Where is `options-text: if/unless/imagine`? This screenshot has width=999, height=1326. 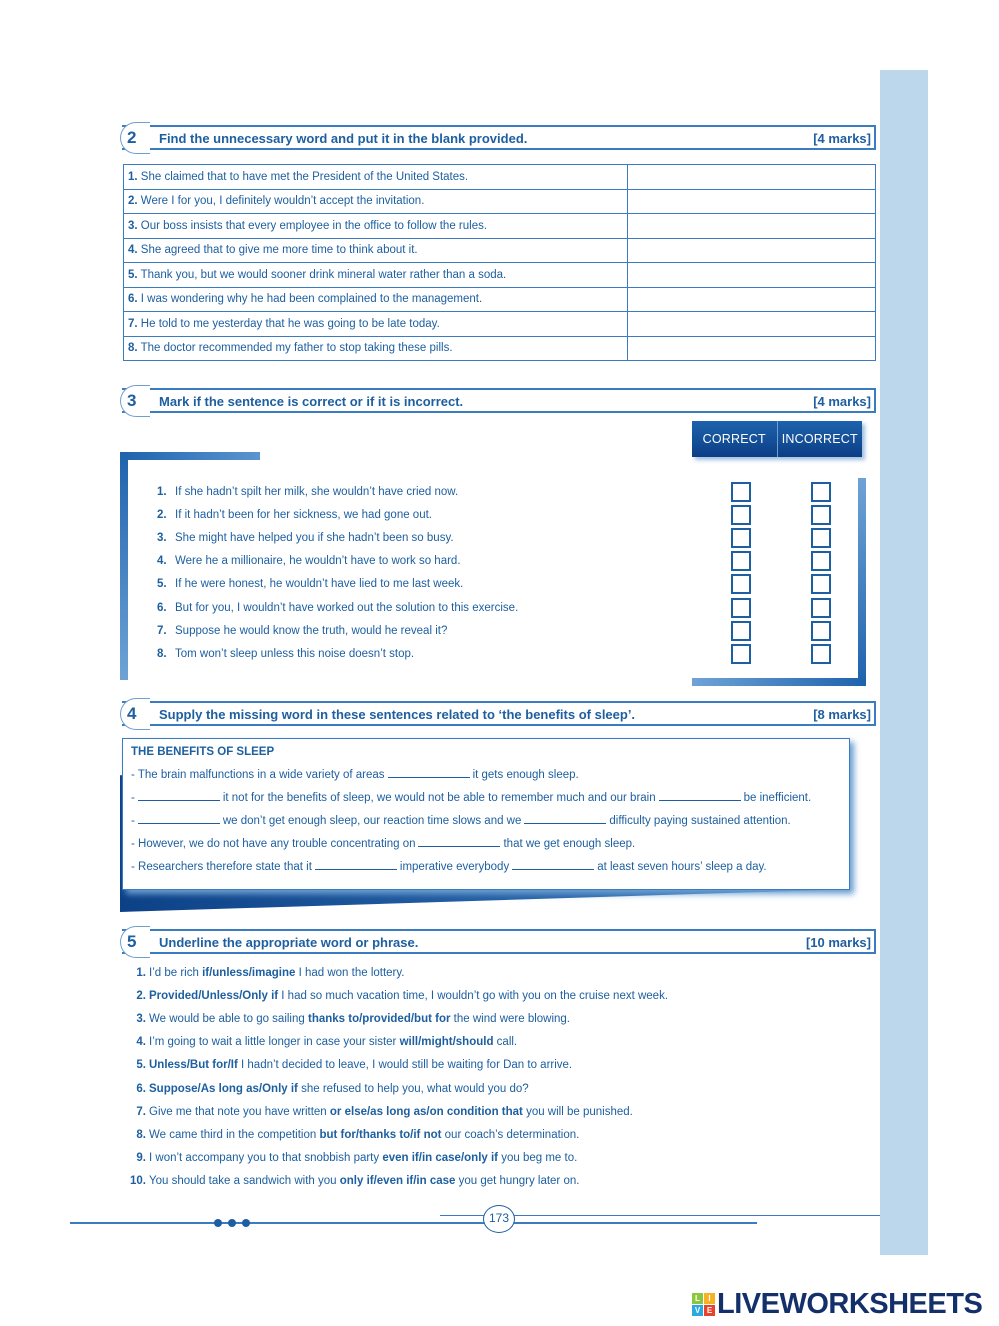
options-text: if/unless/imagine is located at coordinates (249, 973).